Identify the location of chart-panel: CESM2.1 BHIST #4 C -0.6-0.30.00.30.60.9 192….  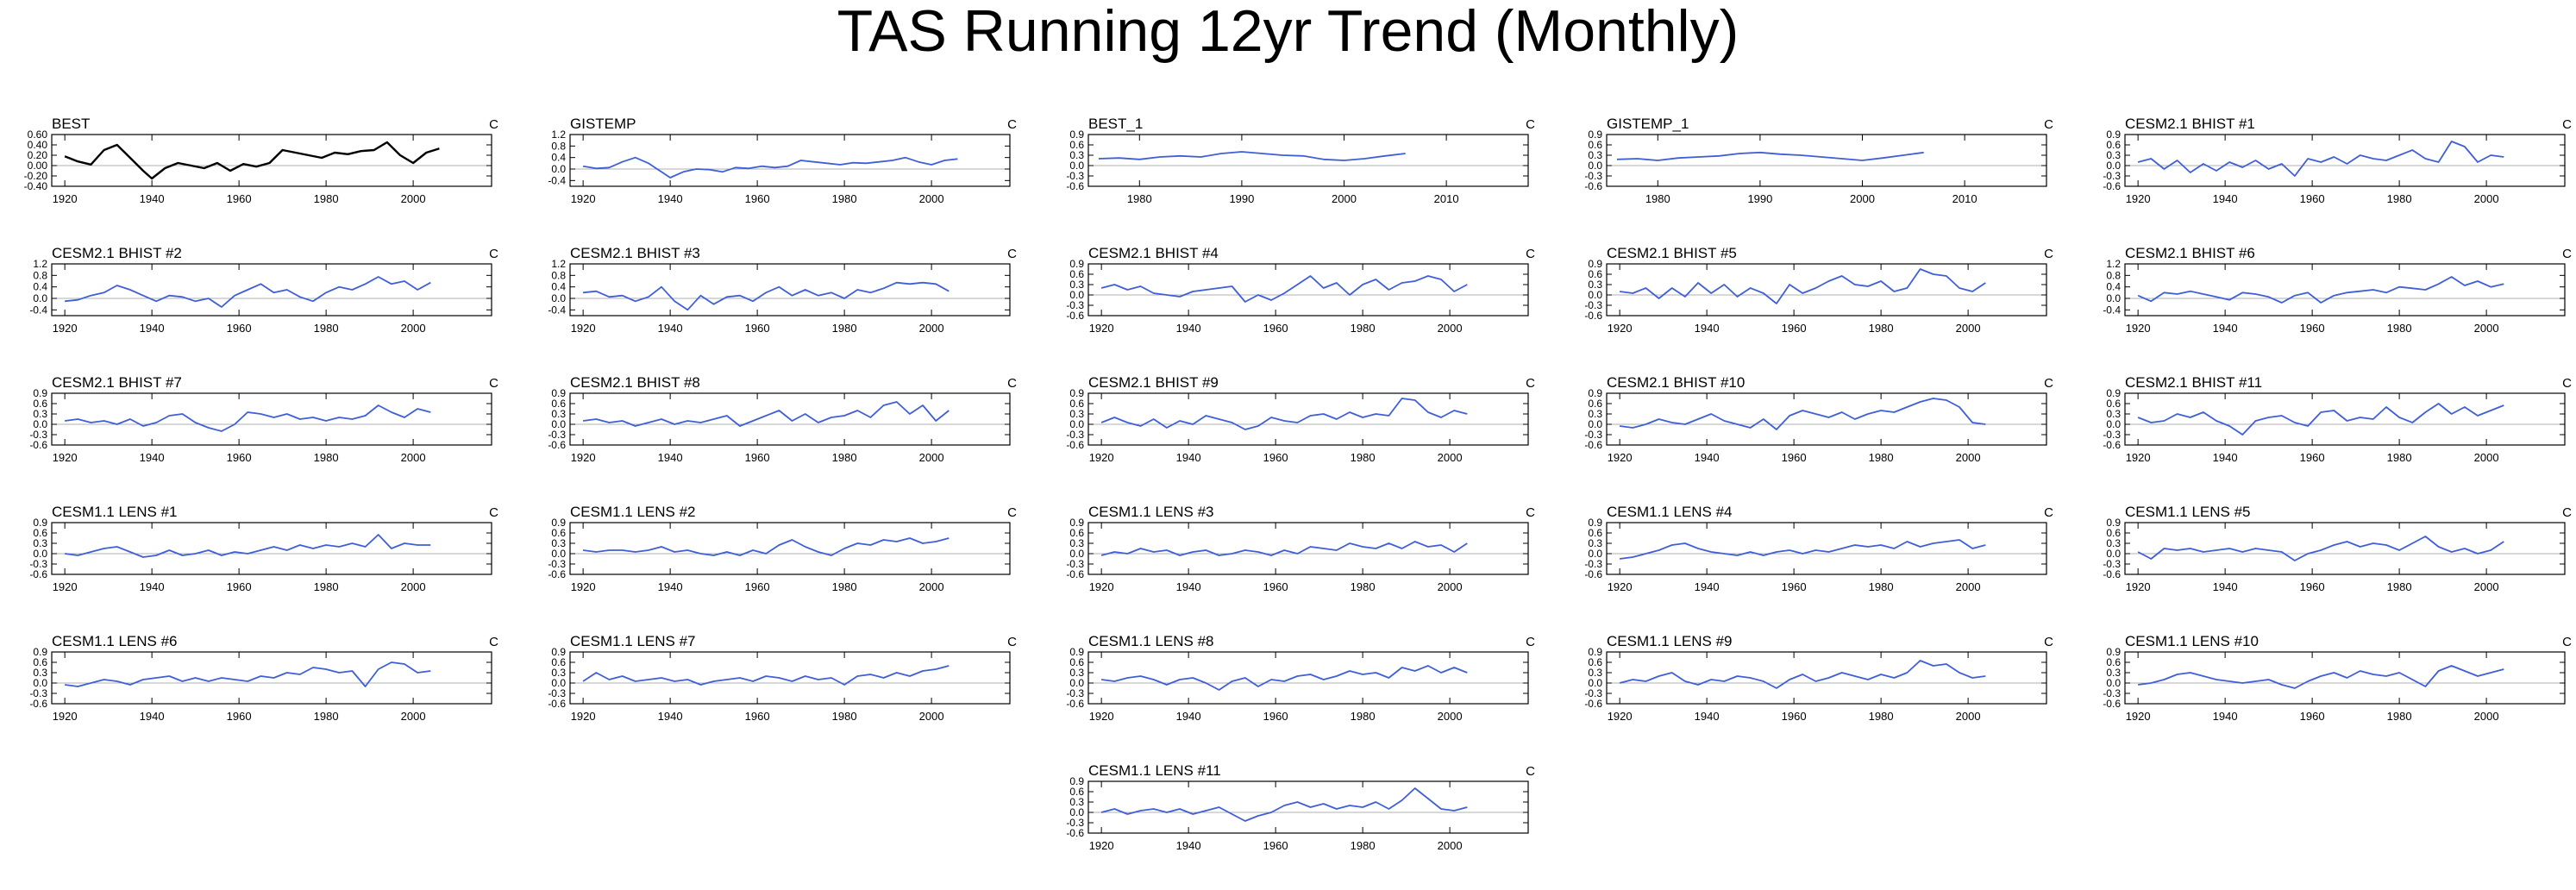
(1300, 290).